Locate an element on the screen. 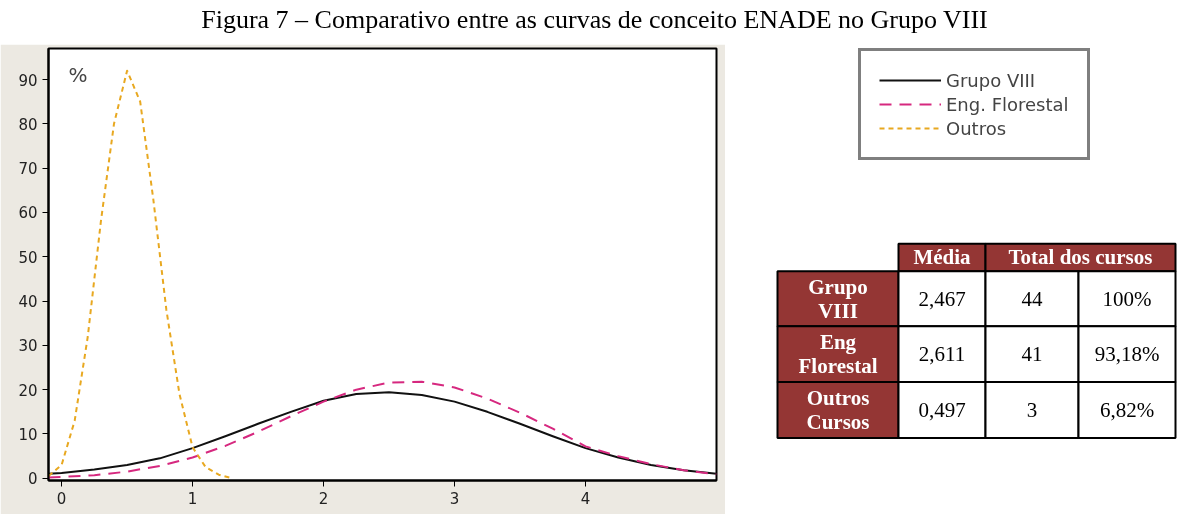  y-tick-label: 90 is located at coordinates (28, 80).